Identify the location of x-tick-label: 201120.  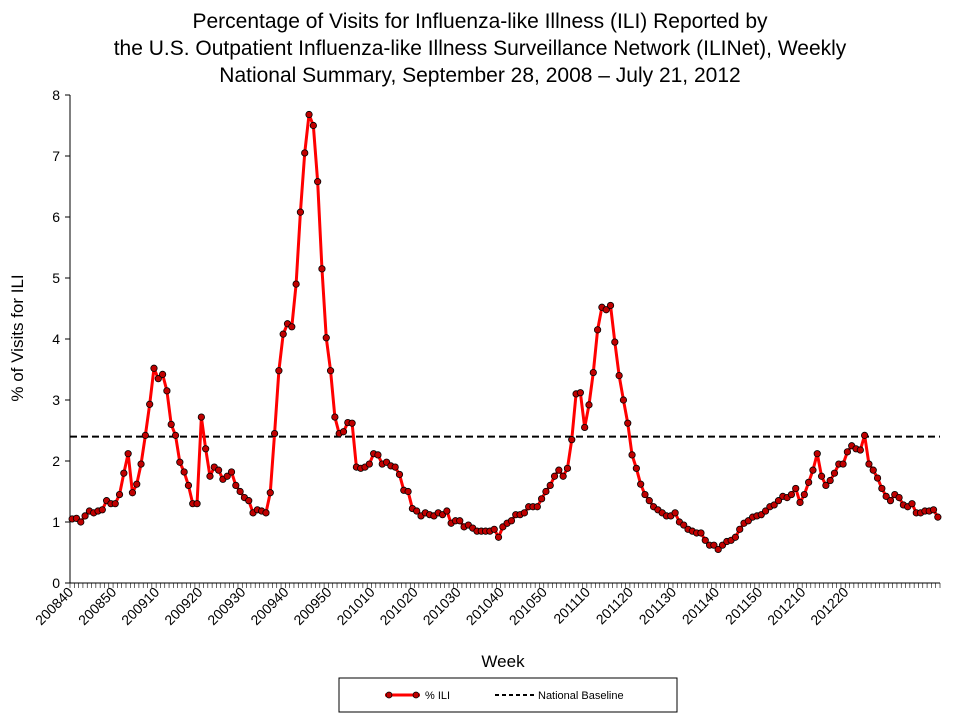
(615, 606).